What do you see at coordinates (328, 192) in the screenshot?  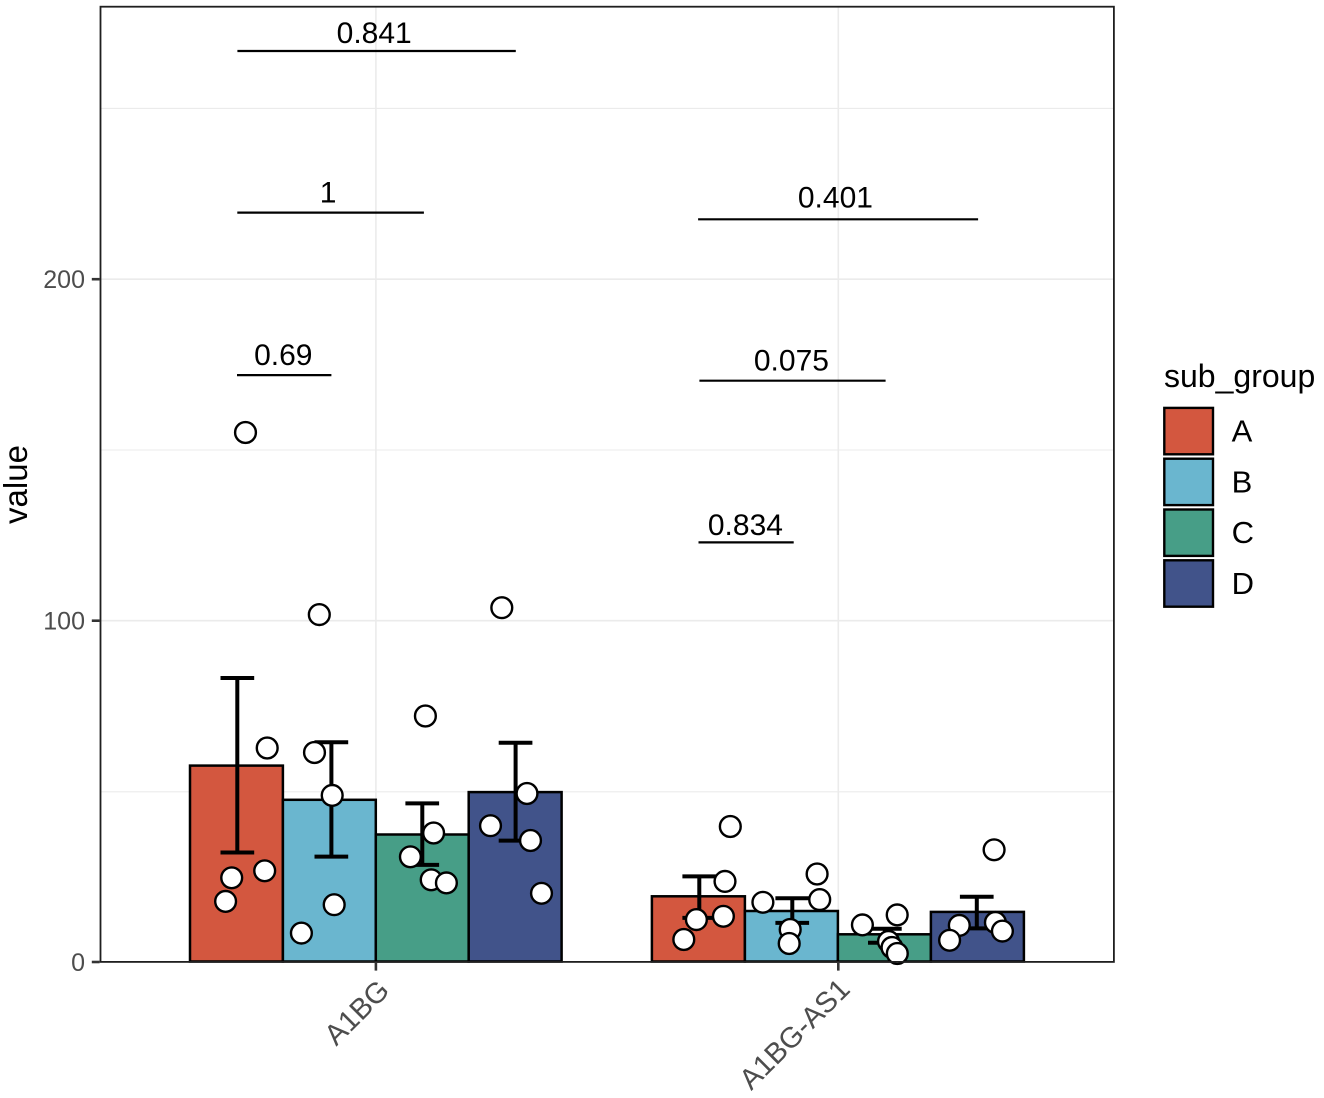 I see `svg-text: 1` at bounding box center [328, 192].